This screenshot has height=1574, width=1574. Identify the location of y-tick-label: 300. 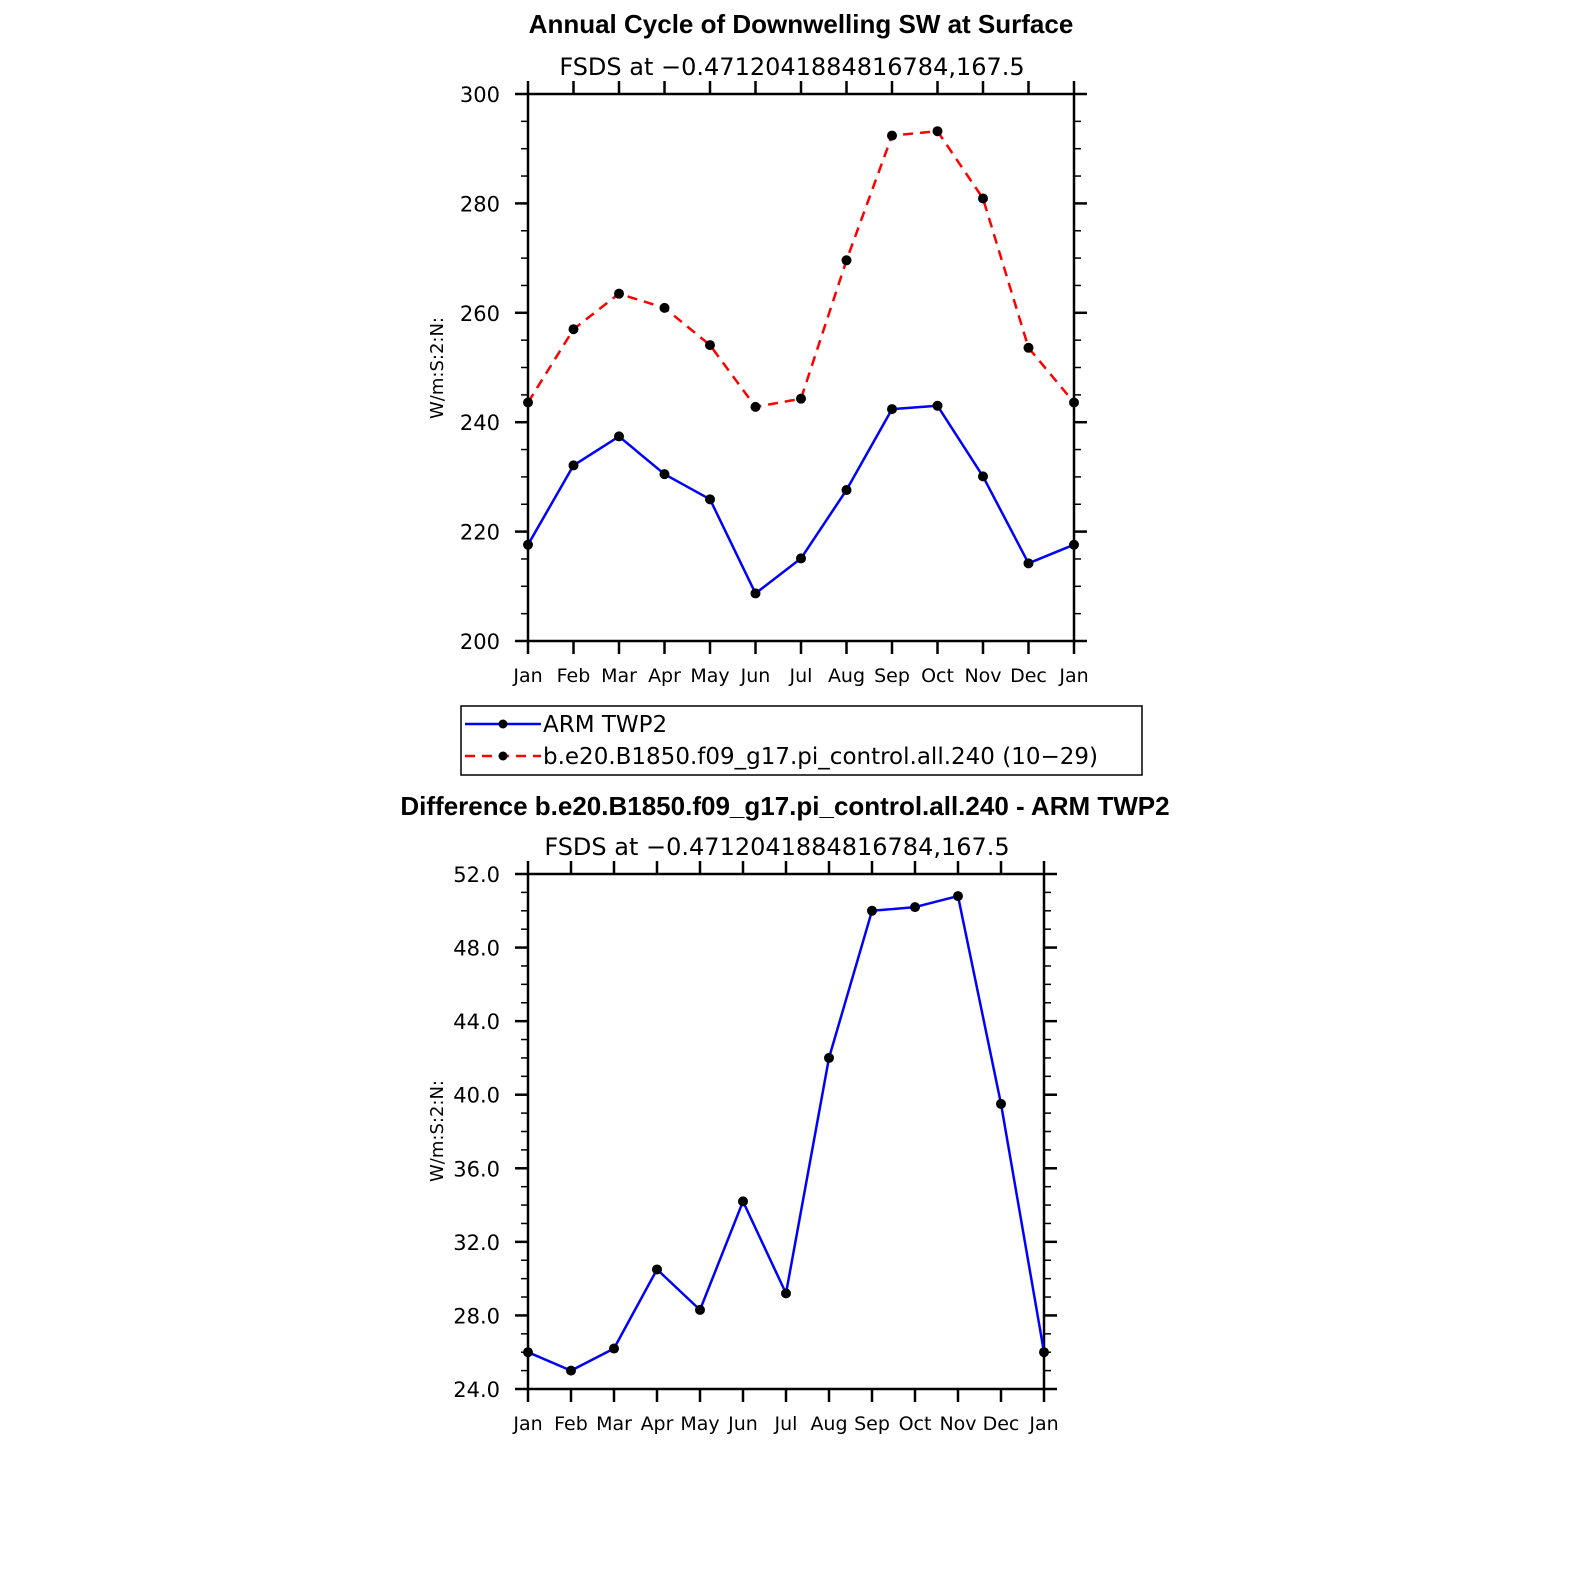
(480, 95).